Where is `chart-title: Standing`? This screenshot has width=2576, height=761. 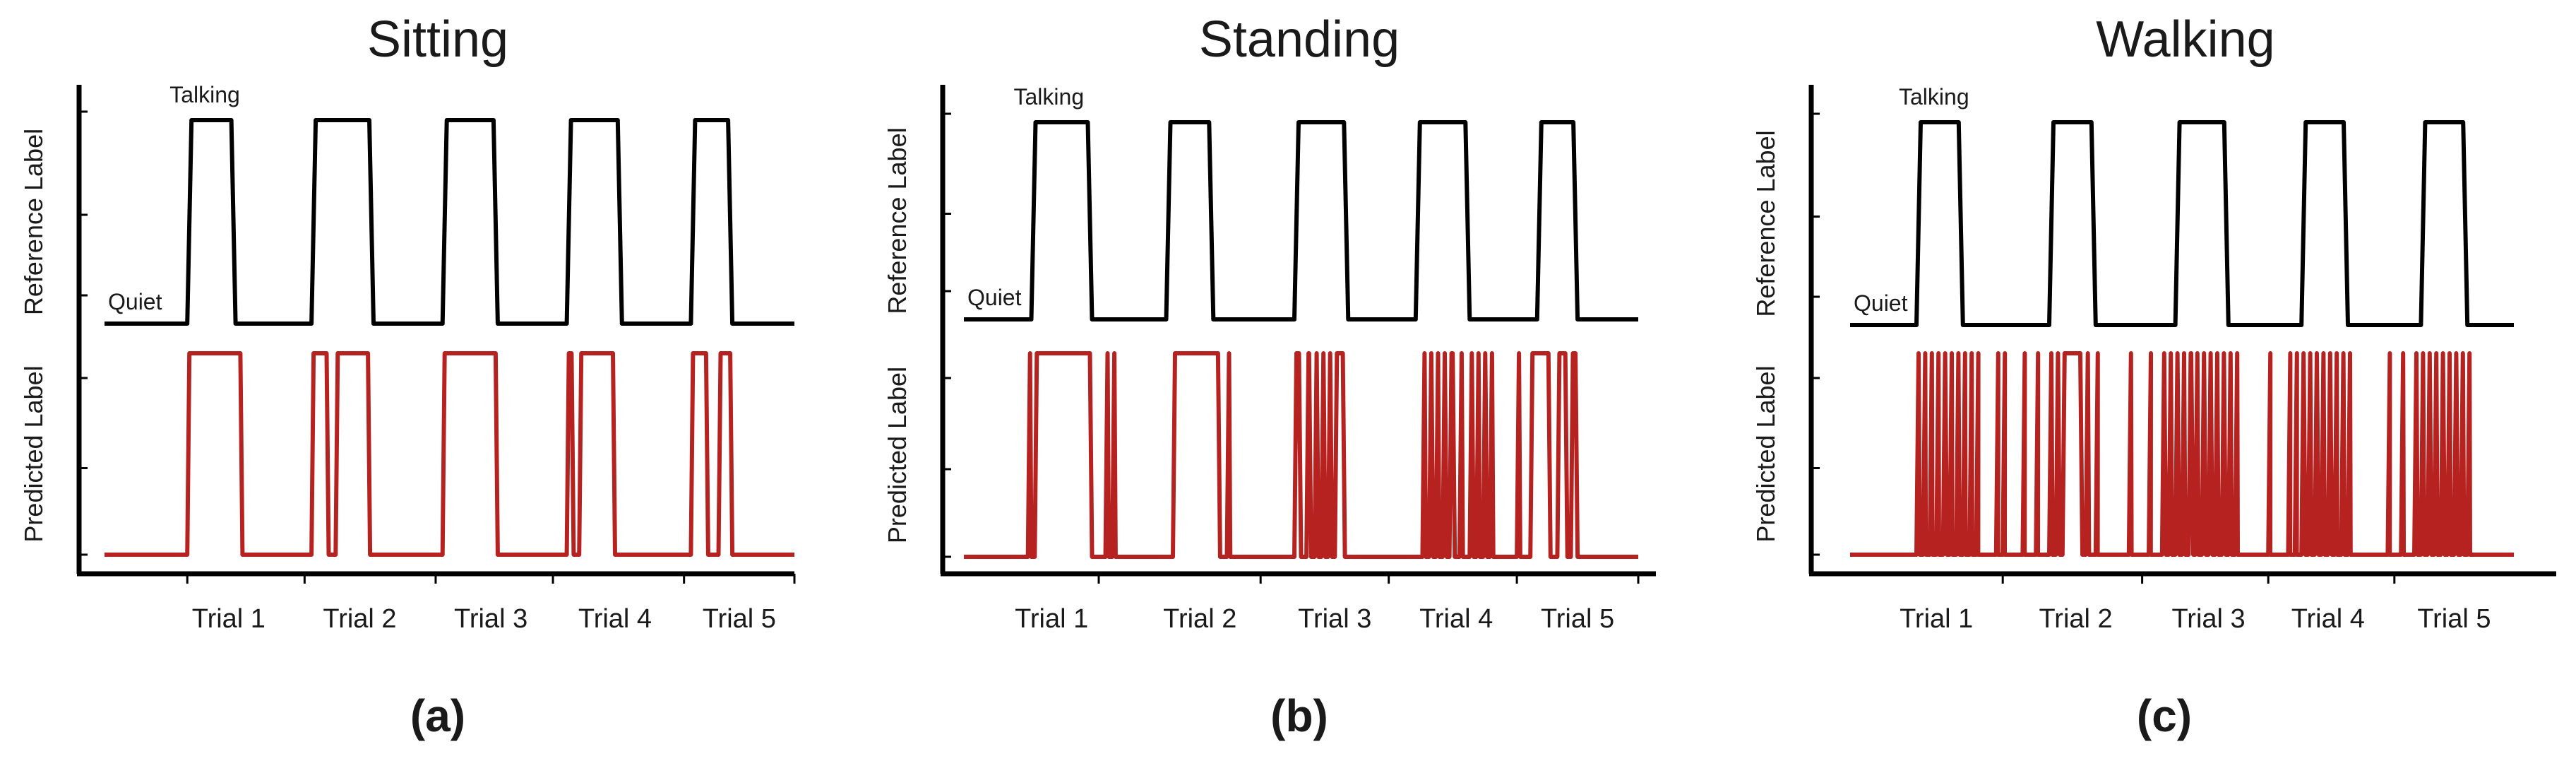
chart-title: Standing is located at coordinates (1299, 39).